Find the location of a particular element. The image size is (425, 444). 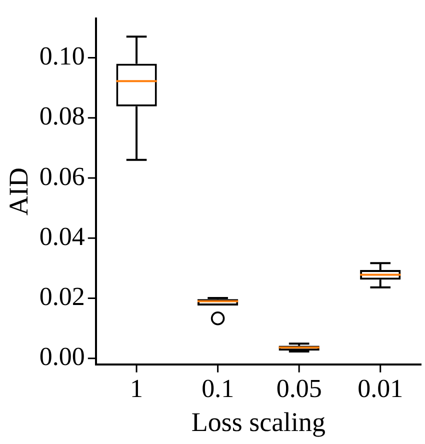

x-axis-title: Loss scaling is located at coordinates (258, 421).